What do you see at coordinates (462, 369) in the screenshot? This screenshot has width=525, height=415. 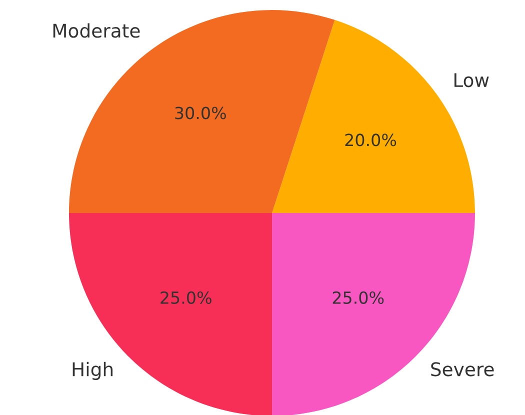 I see `slice-label: Severe` at bounding box center [462, 369].